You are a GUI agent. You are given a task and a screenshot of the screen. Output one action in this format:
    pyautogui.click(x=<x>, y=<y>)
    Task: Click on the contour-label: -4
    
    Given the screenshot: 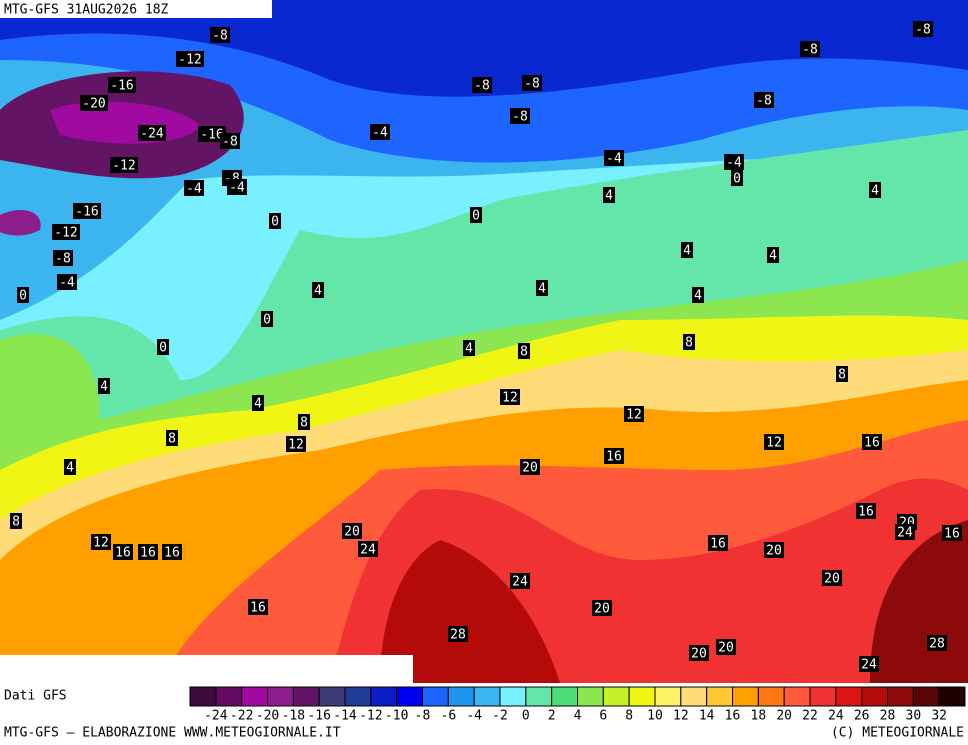 What is the action you would take?
    pyautogui.click(x=194, y=189)
    